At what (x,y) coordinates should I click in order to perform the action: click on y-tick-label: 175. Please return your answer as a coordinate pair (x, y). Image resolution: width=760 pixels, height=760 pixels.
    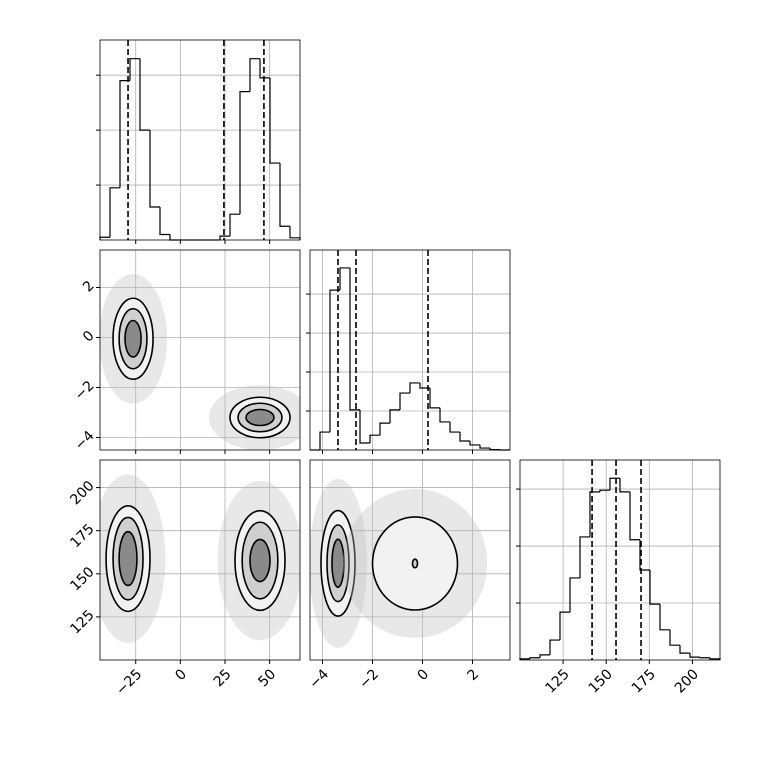
    Looking at the image, I should click on (82, 536).